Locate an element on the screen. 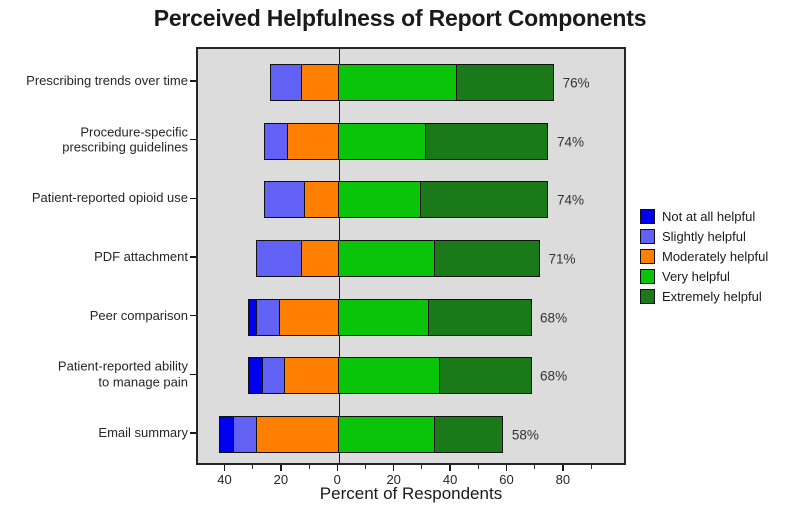 Image resolution: width=800 pixels, height=510 pixels. bar-pdf-attachment is located at coordinates (398, 258).